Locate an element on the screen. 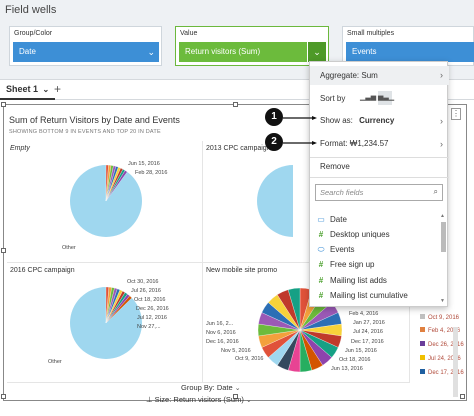  visual-menu-icon: ⋮ is located at coordinates (456, 114).